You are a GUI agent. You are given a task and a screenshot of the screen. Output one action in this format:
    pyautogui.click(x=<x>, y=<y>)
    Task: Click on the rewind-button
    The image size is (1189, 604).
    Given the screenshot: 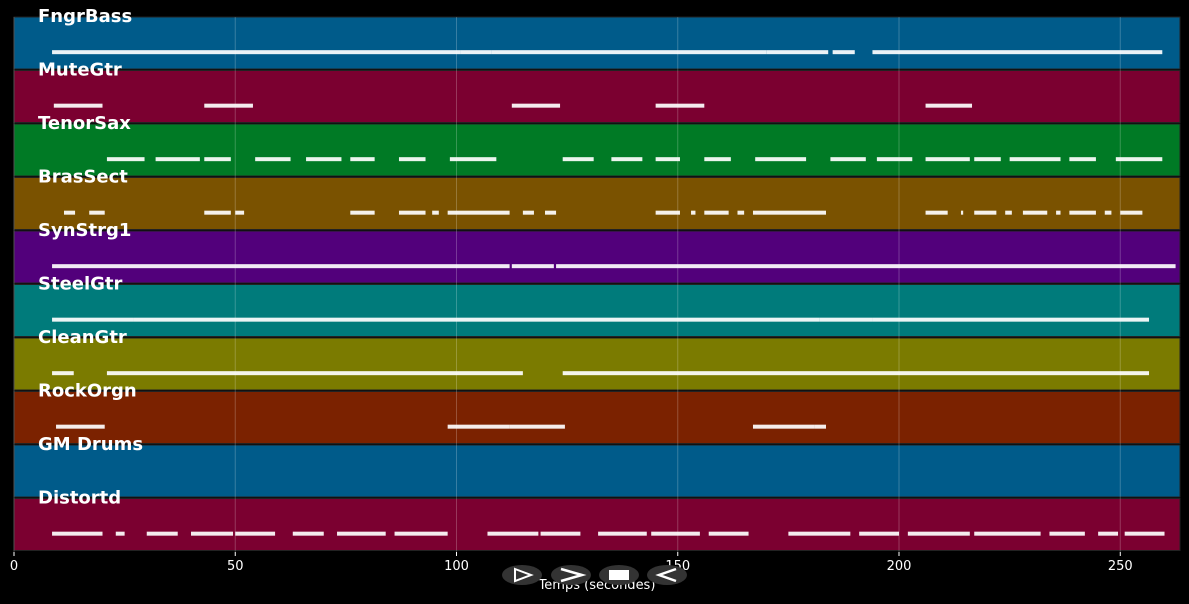 What is the action you would take?
    pyautogui.click(x=667, y=575)
    